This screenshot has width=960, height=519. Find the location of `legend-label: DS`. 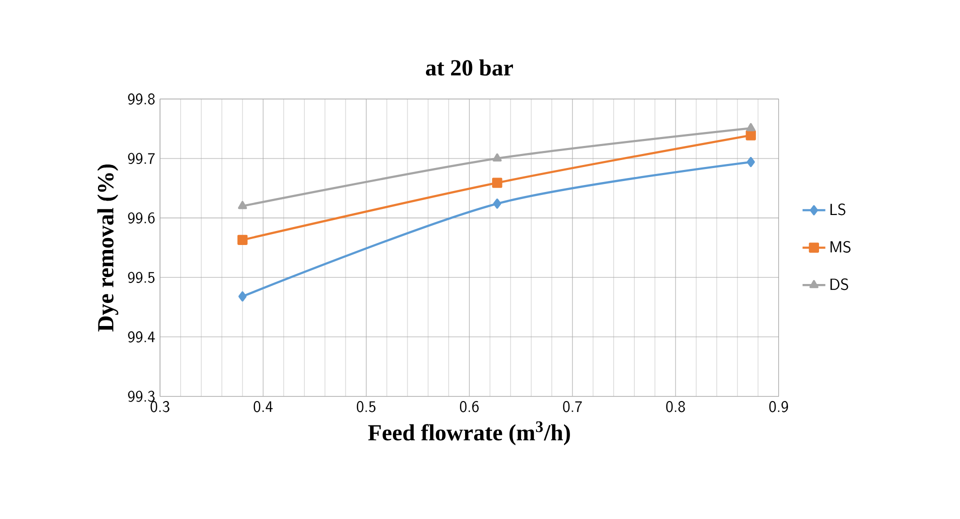

legend-label: DS is located at coordinates (839, 284).